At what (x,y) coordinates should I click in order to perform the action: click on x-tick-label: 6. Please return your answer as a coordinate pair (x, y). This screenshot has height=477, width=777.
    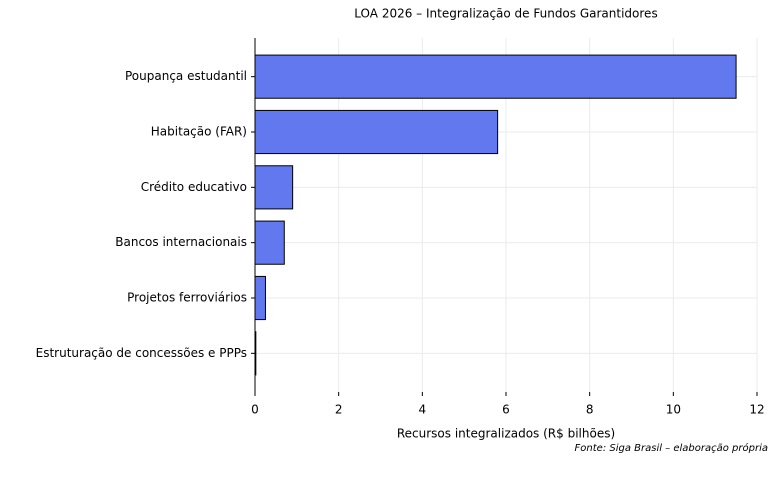
    Looking at the image, I should click on (506, 410).